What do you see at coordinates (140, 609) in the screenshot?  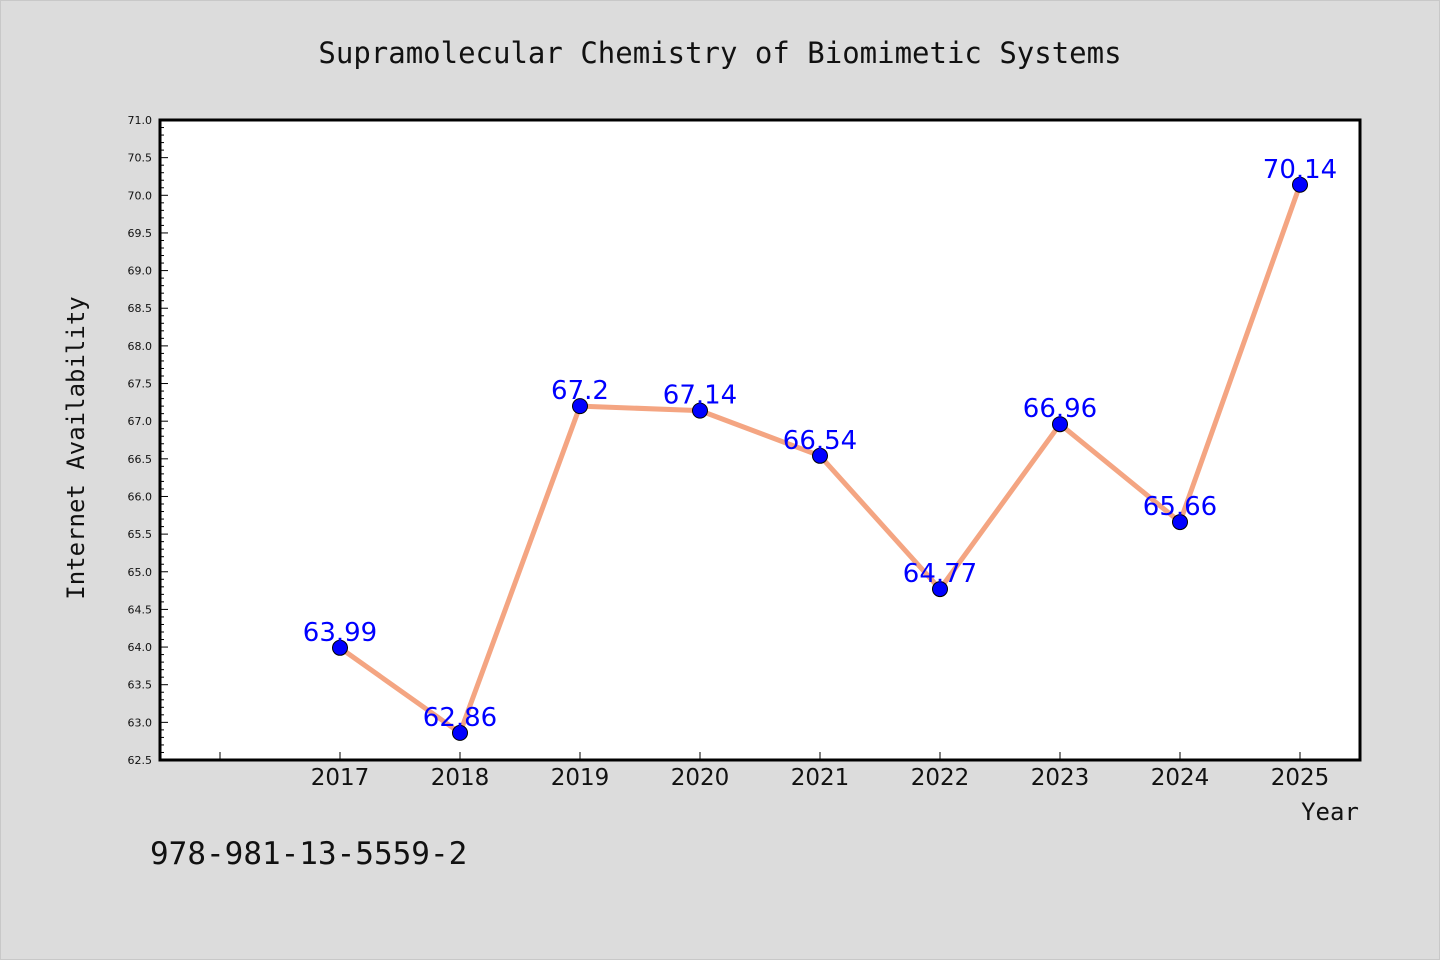 I see `y-tick-label: 64.5` at bounding box center [140, 609].